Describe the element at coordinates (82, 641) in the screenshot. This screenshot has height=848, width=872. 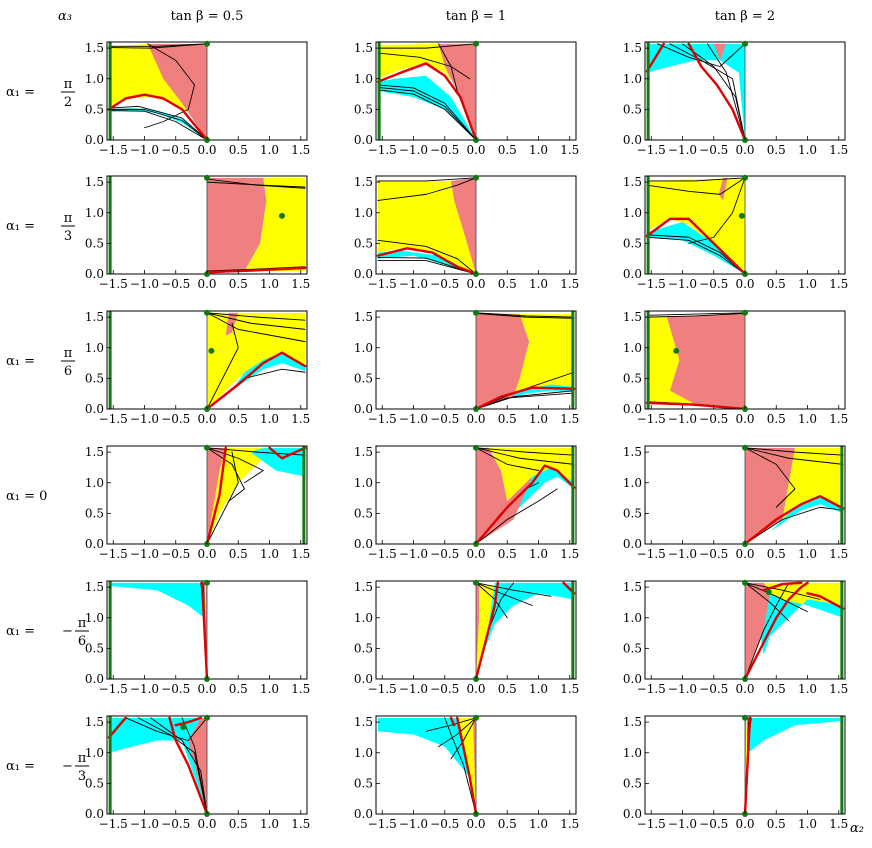
I see `row-label-denominator: 6` at that location.